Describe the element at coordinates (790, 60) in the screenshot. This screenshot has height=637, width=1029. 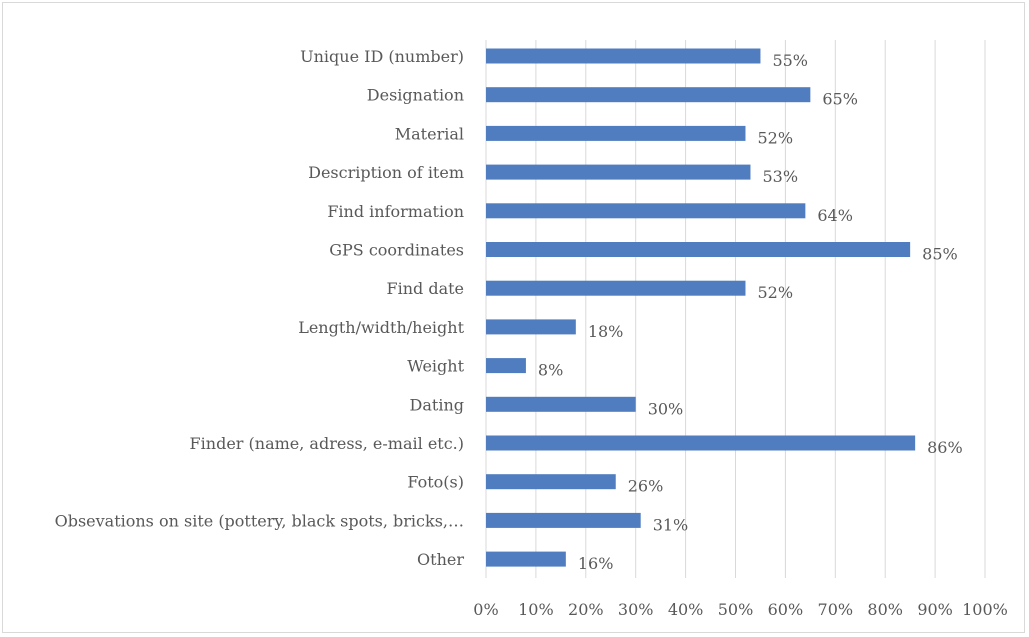
I see `data-label: 55%` at that location.